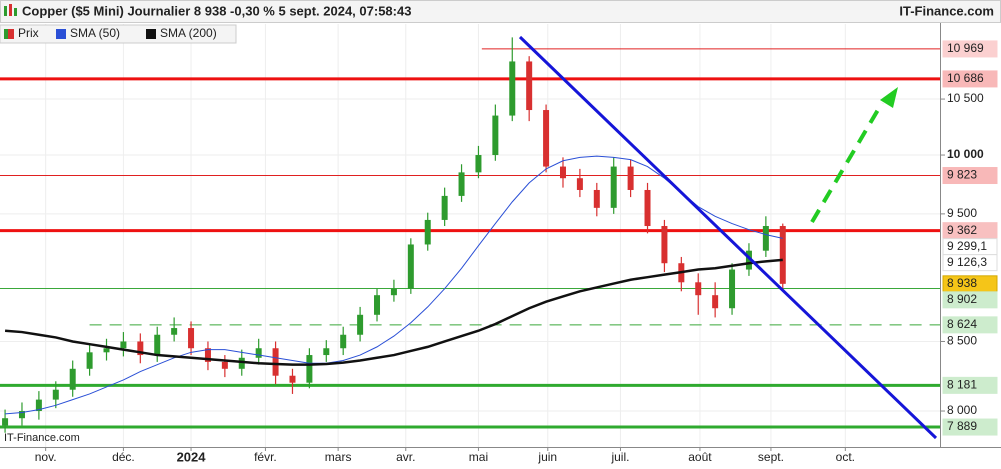  Describe the element at coordinates (28, 33) in the screenshot. I see `legend-label: Prix` at that location.